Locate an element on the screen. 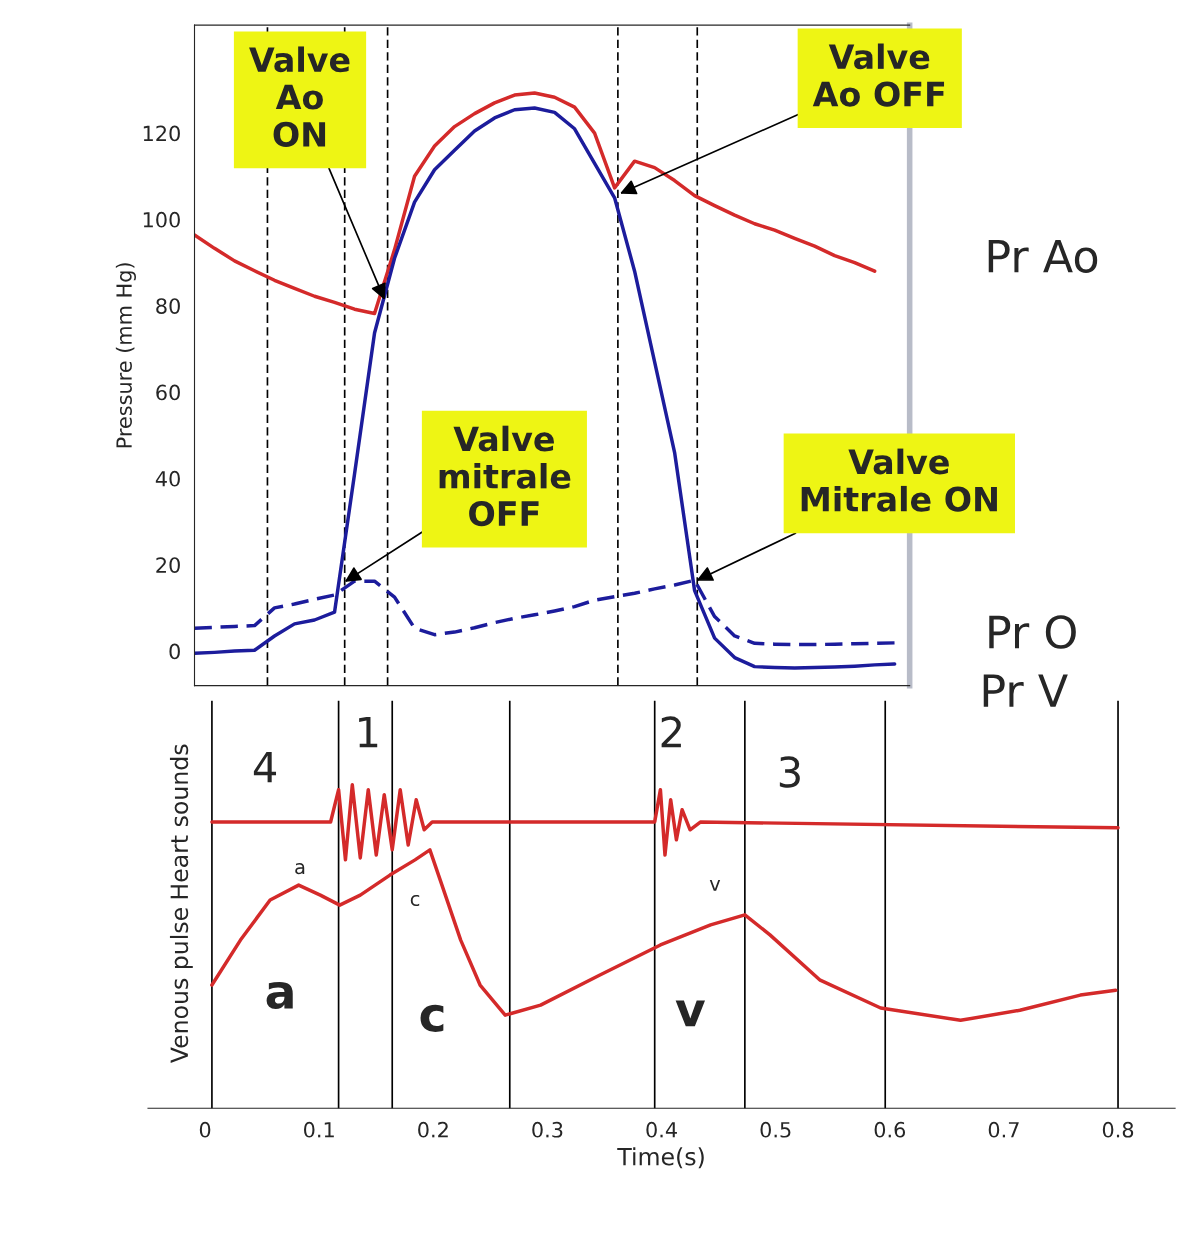 The width and height of the screenshot is (1186, 1258). text: 4 is located at coordinates (265, 767).